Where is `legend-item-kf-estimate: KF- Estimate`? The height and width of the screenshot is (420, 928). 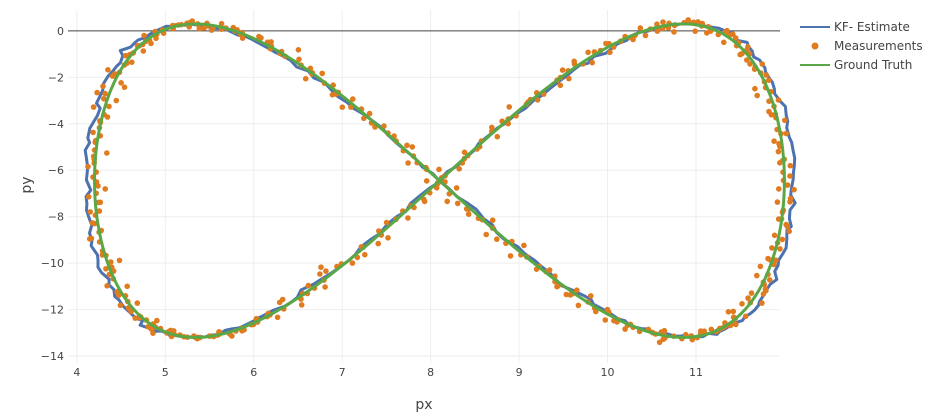
legend-item-kf-estimate: KF- Estimate is located at coordinates (855, 27).